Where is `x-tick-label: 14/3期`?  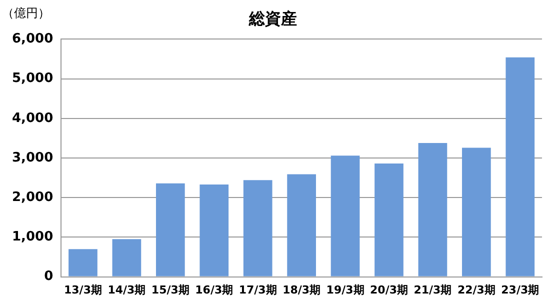
x-tick-label: 14/3期 is located at coordinates (127, 289).